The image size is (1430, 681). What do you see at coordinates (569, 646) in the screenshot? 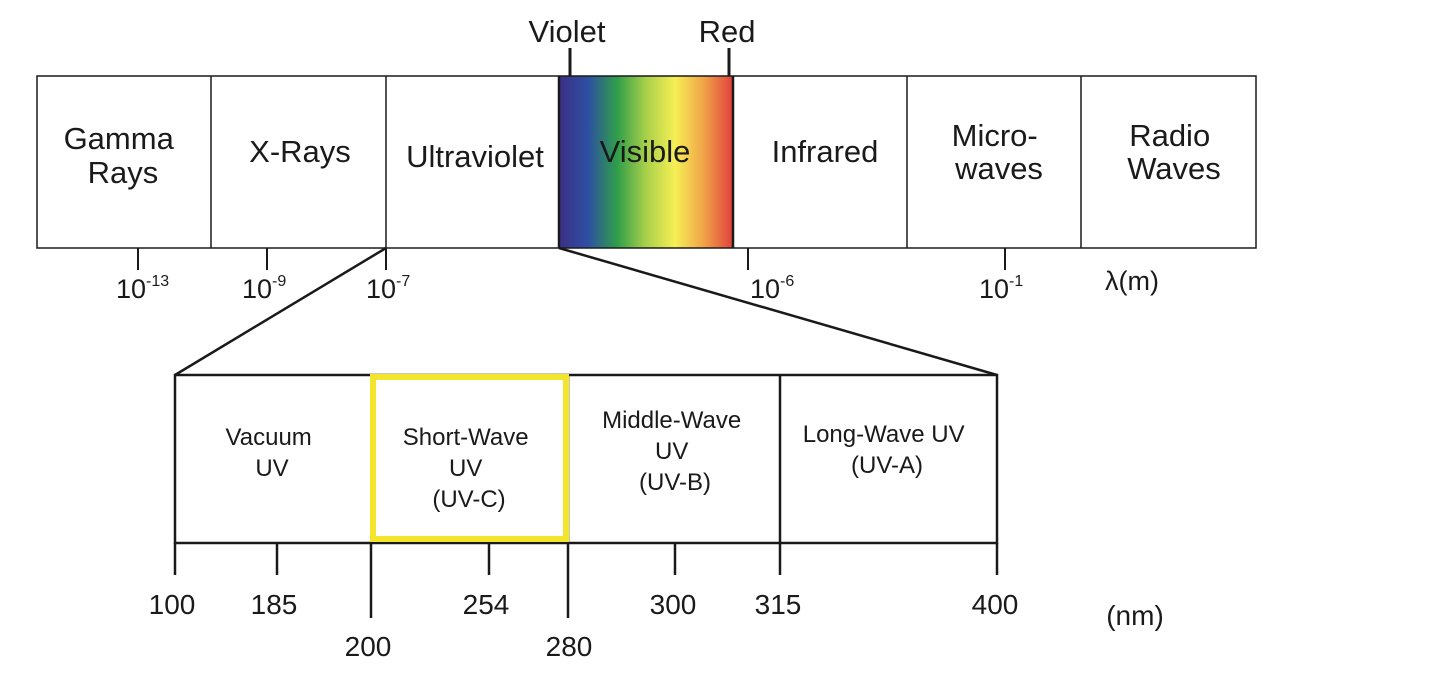
I see `tick-label-nm: 280` at bounding box center [569, 646].